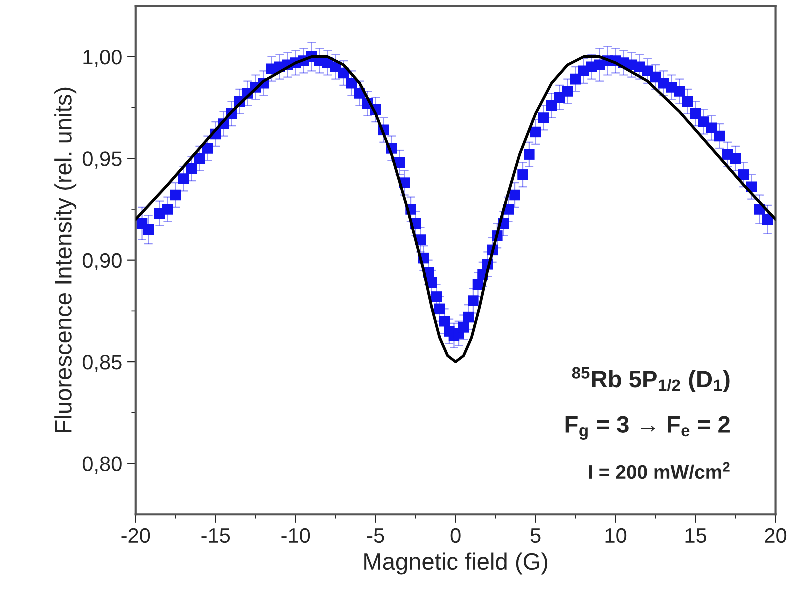  I want to click on y-tick-label: 1,00, so click(103, 59).